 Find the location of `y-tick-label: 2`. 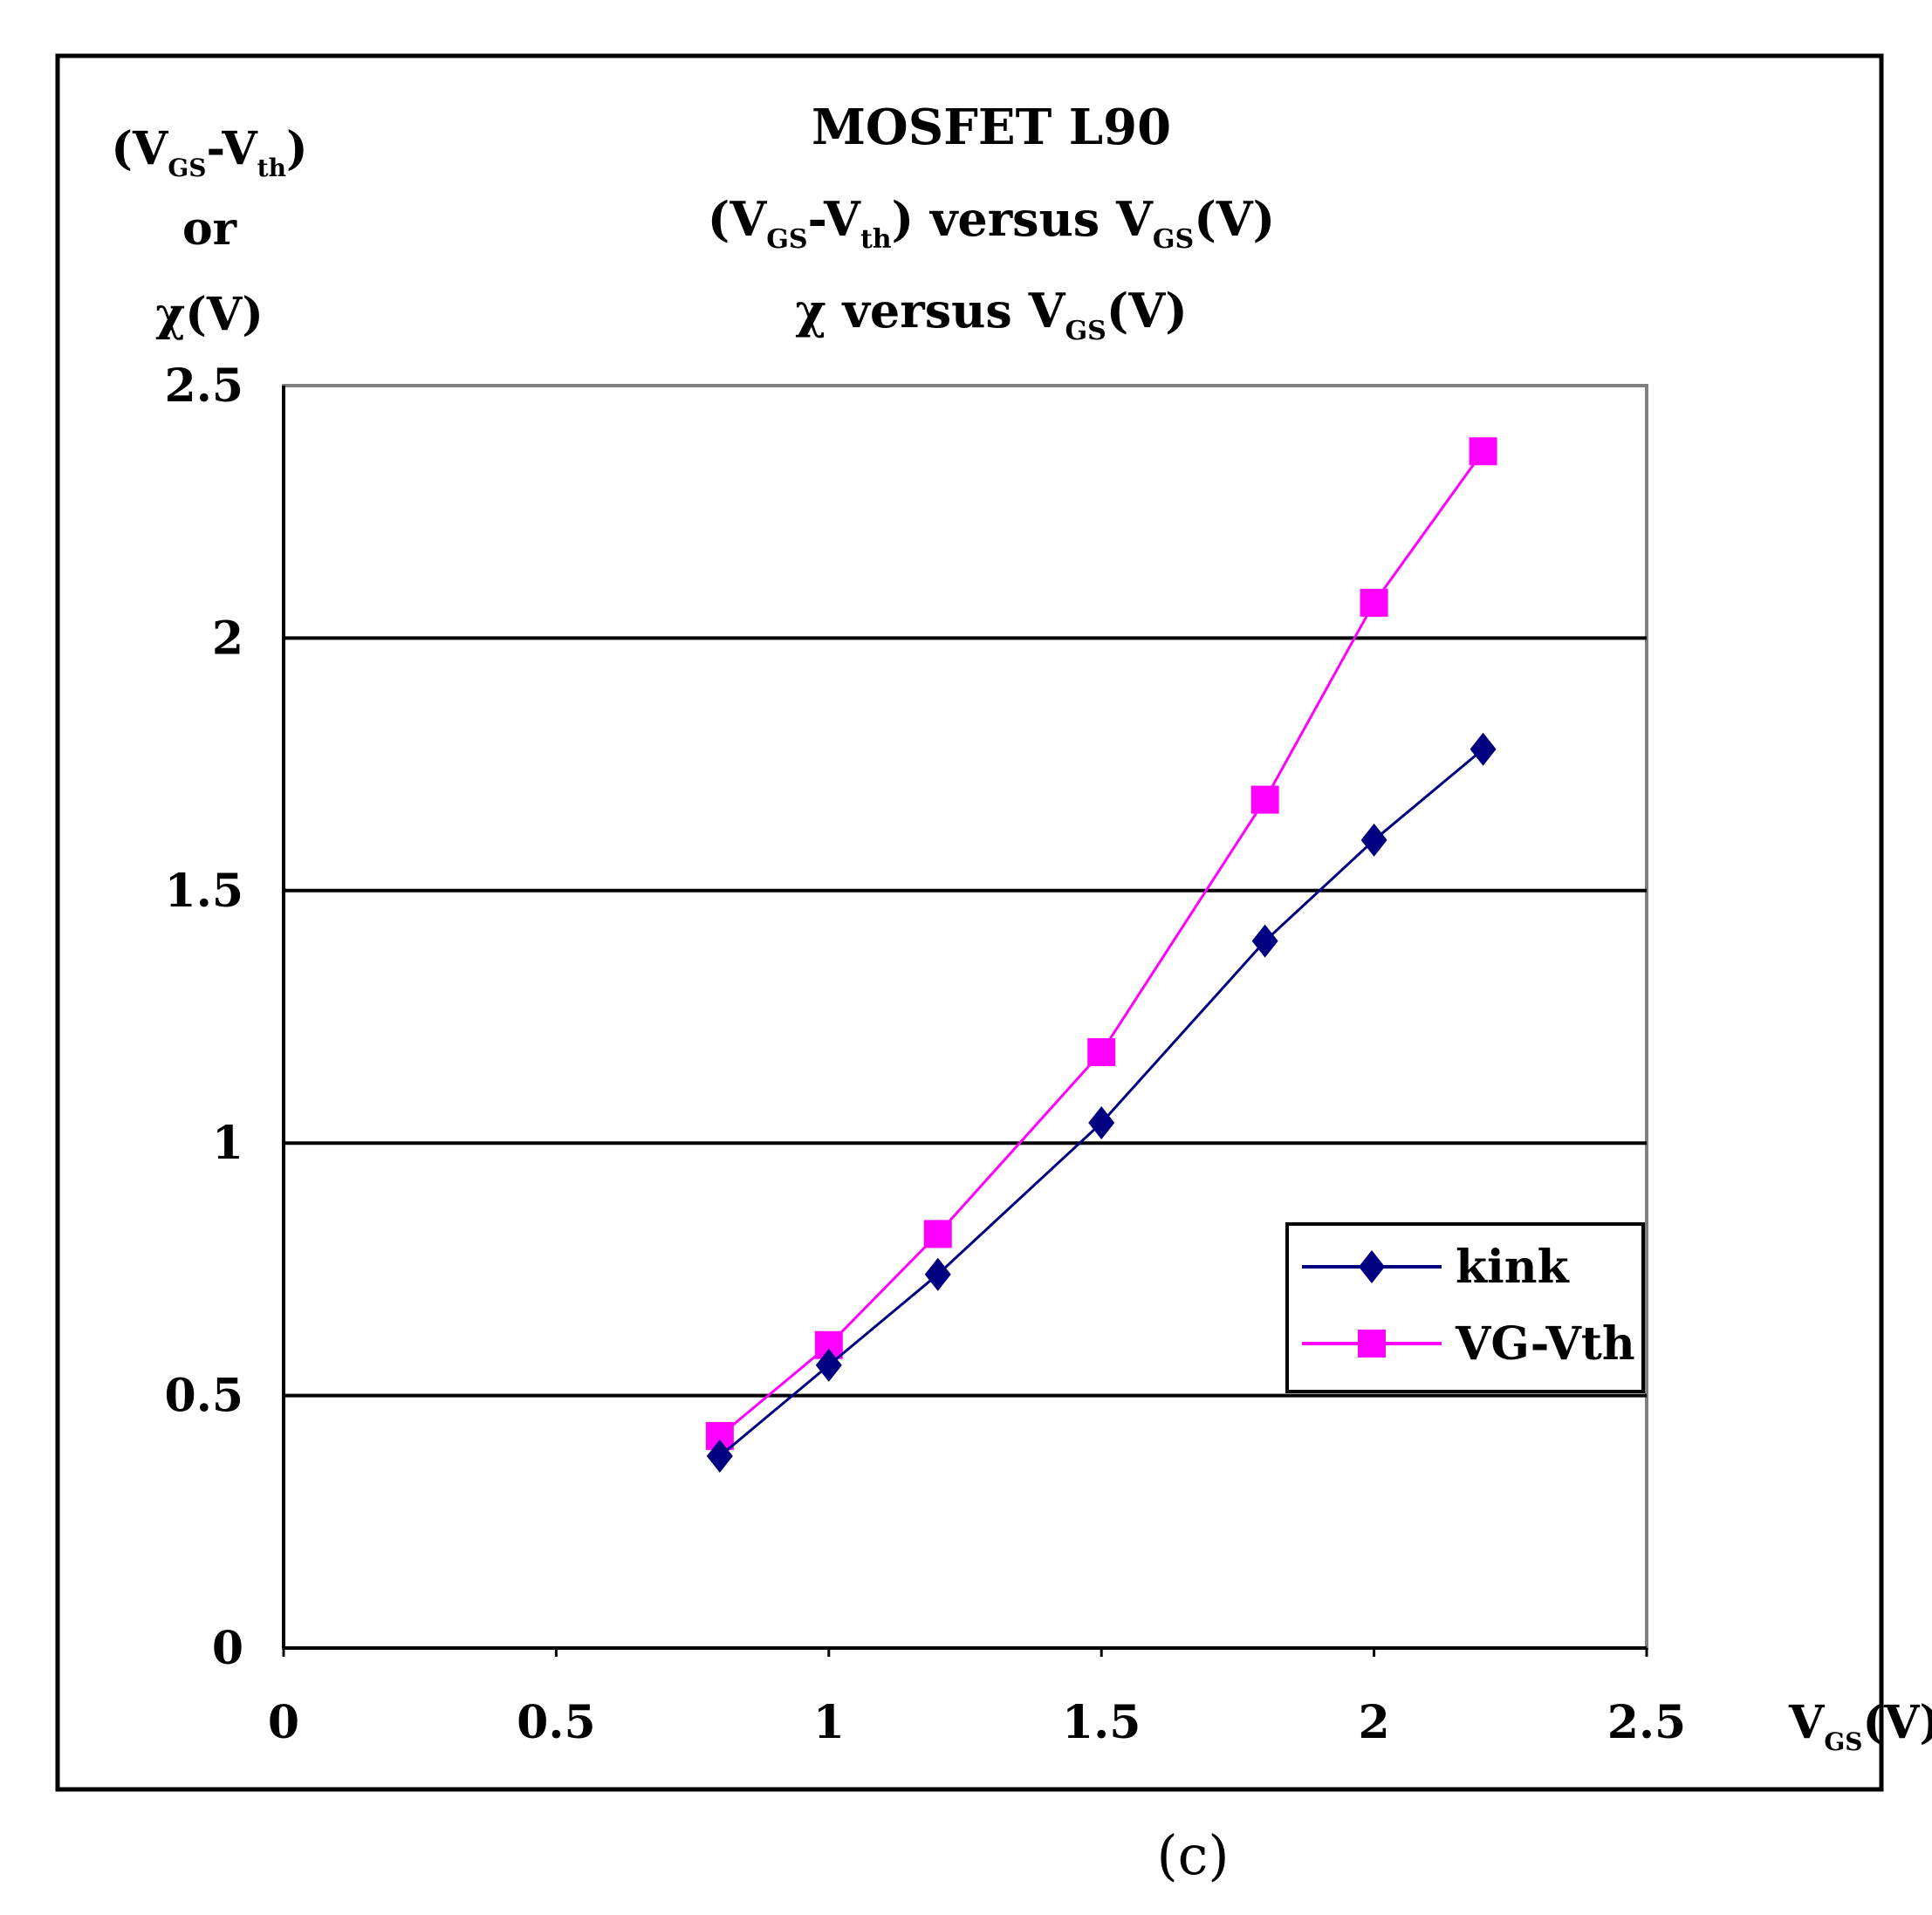

y-tick-label: 2 is located at coordinates (227, 638).